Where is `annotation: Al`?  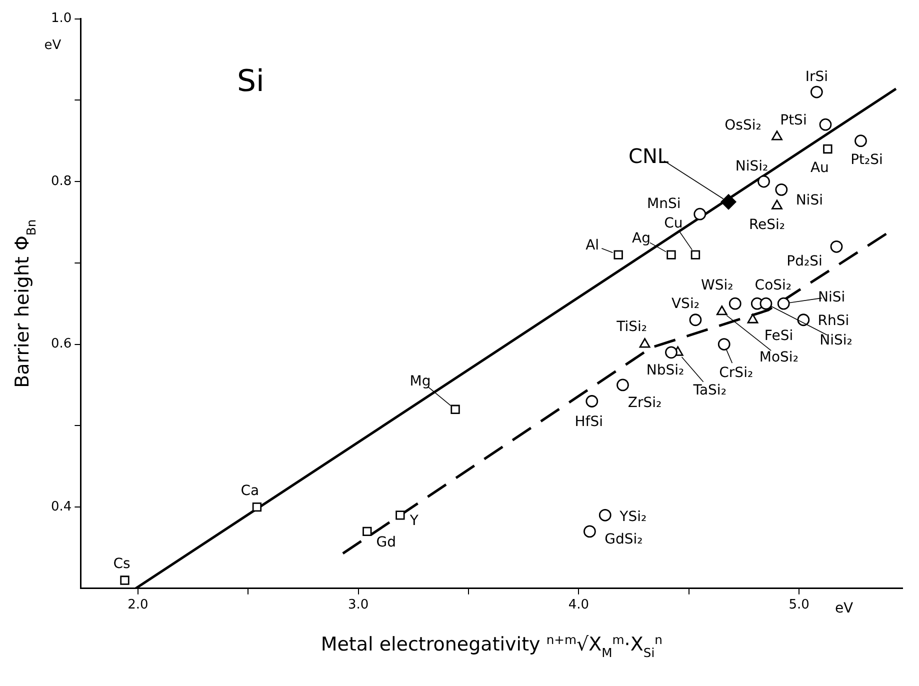 annotation: Al is located at coordinates (593, 246).